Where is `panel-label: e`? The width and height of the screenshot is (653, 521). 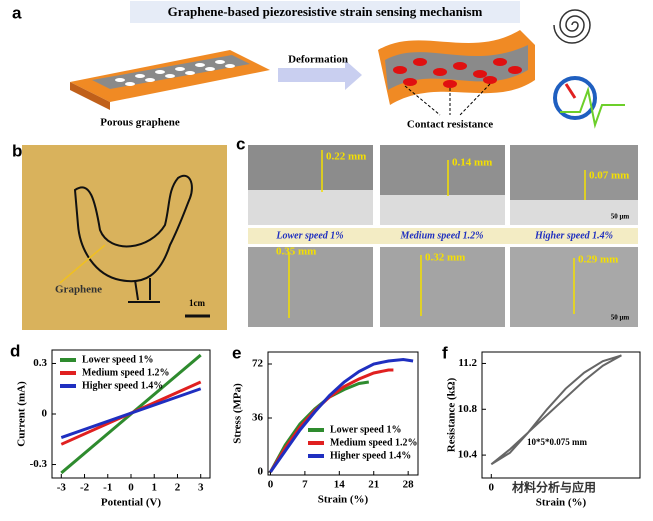
panel-label: e is located at coordinates (236, 352).